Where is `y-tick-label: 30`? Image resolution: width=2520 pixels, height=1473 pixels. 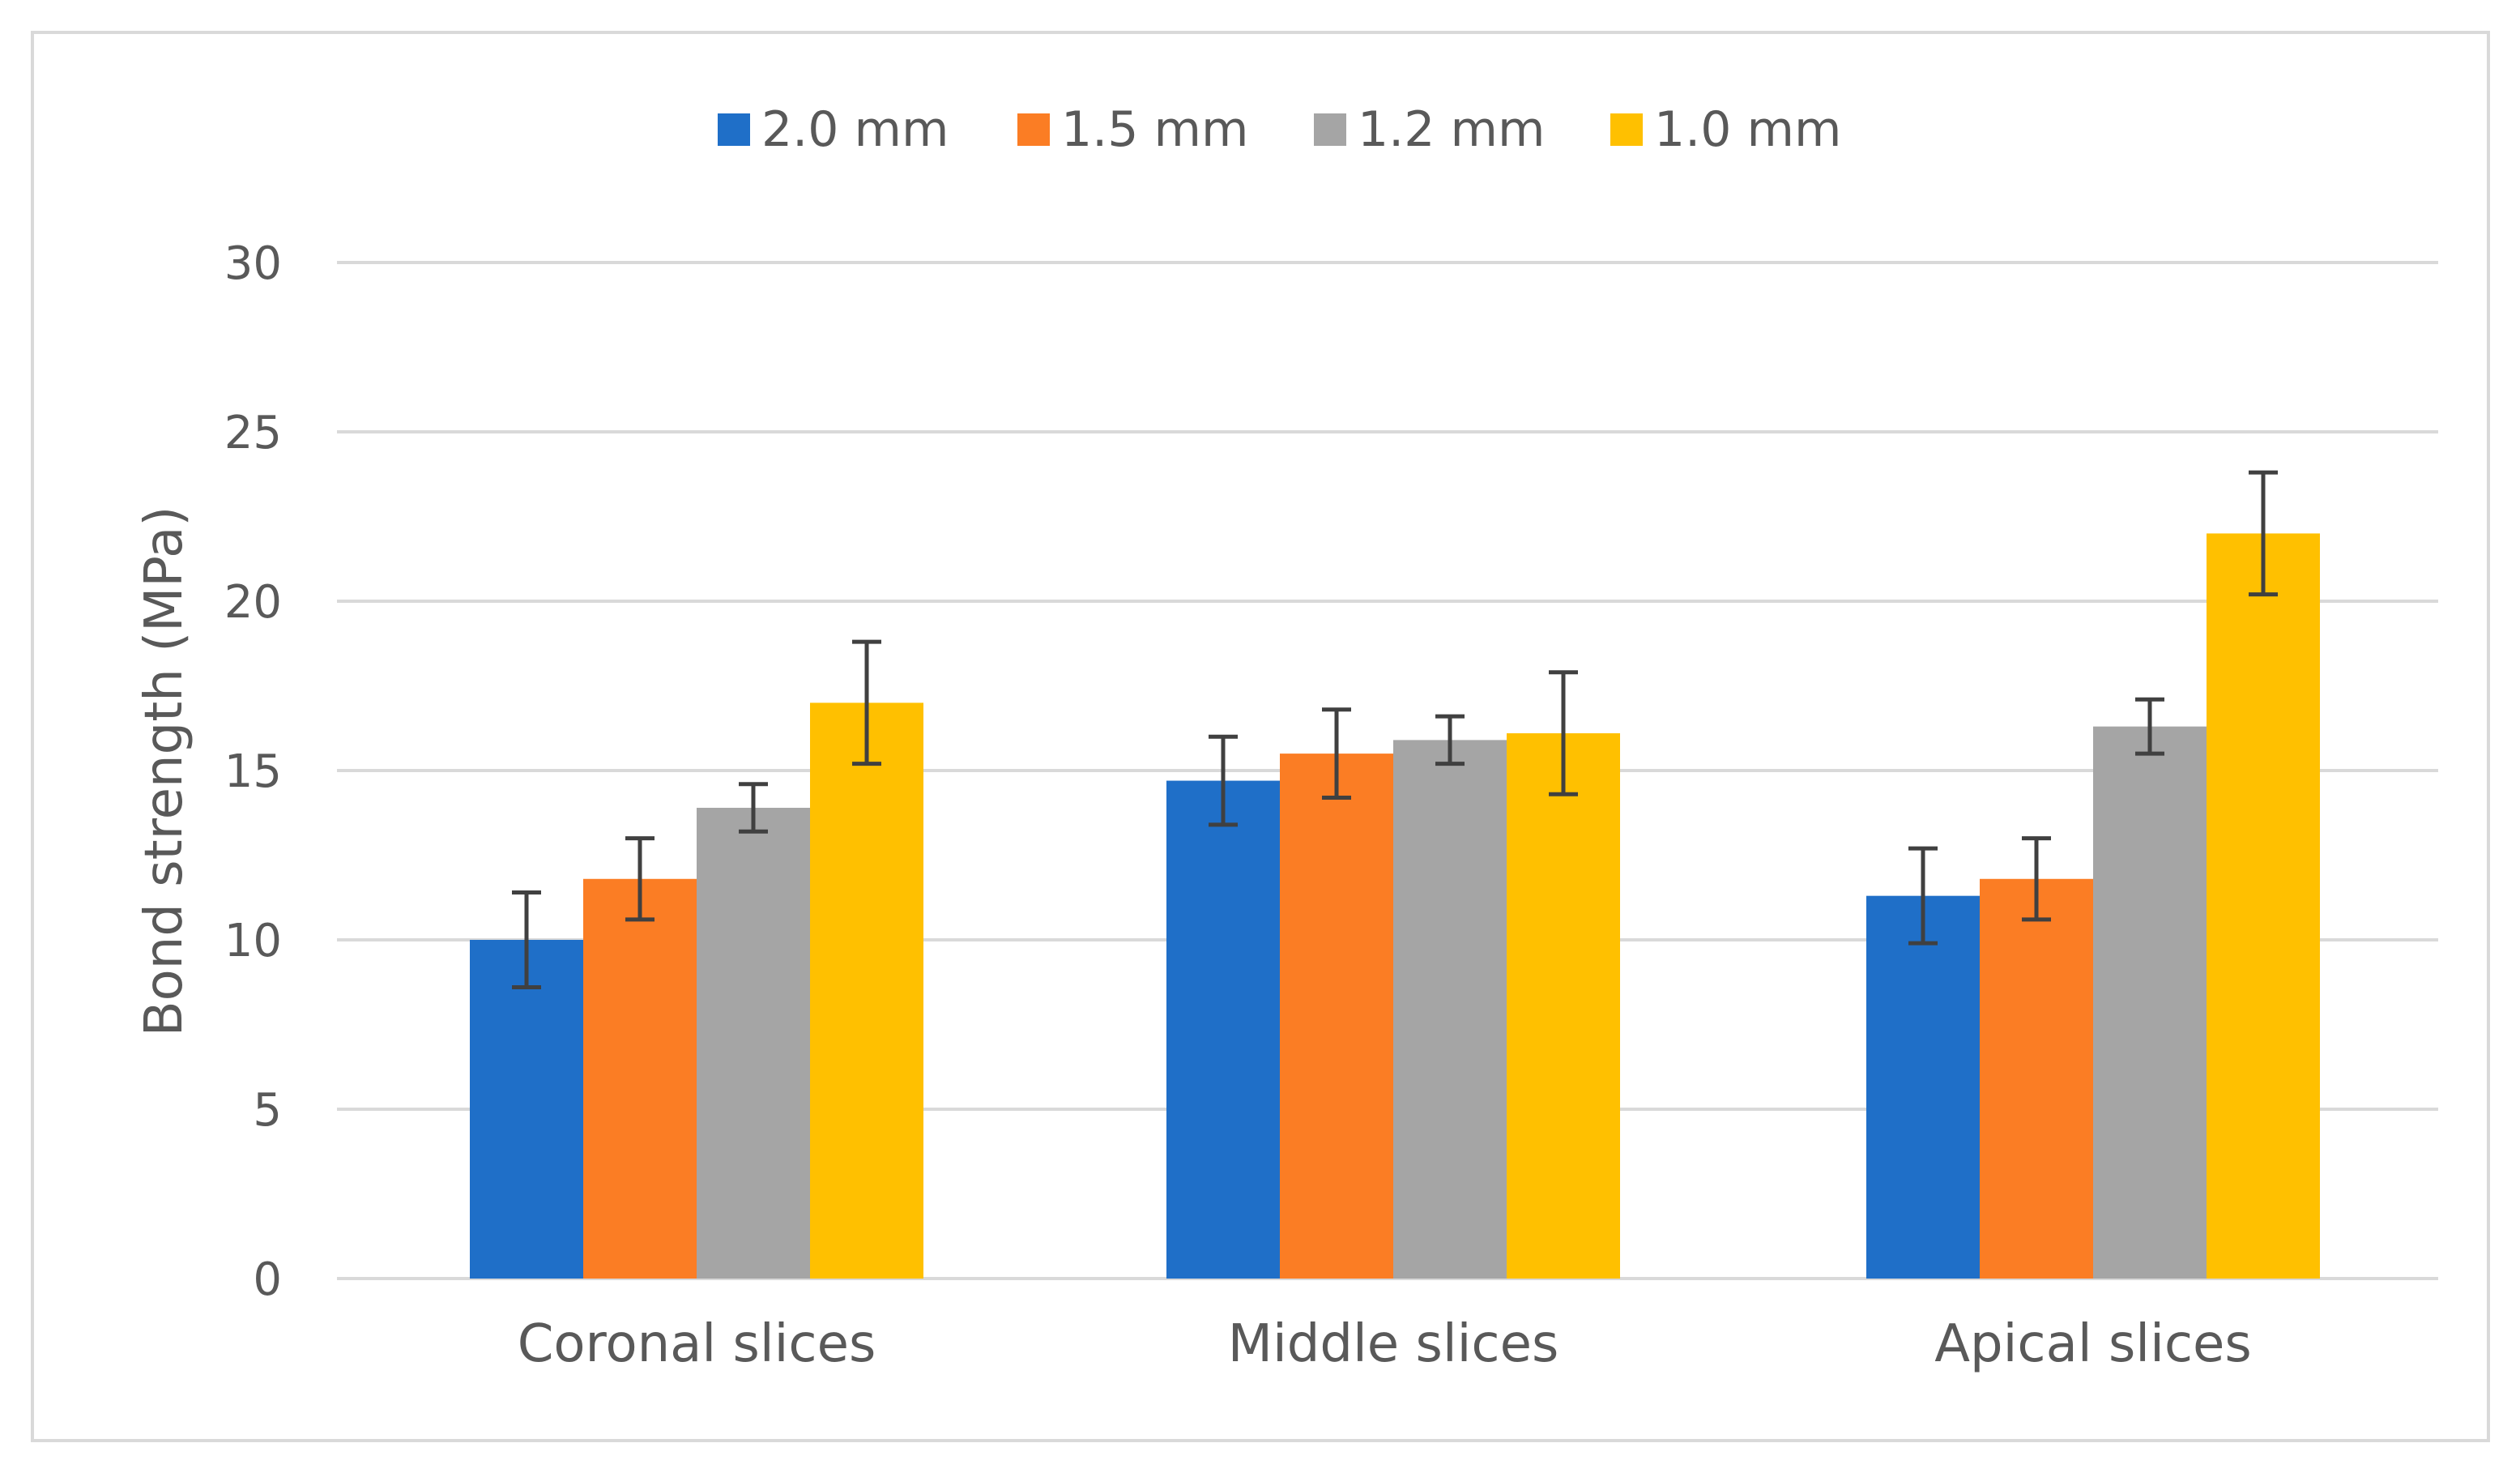
y-tick-label: 30 is located at coordinates (253, 263).